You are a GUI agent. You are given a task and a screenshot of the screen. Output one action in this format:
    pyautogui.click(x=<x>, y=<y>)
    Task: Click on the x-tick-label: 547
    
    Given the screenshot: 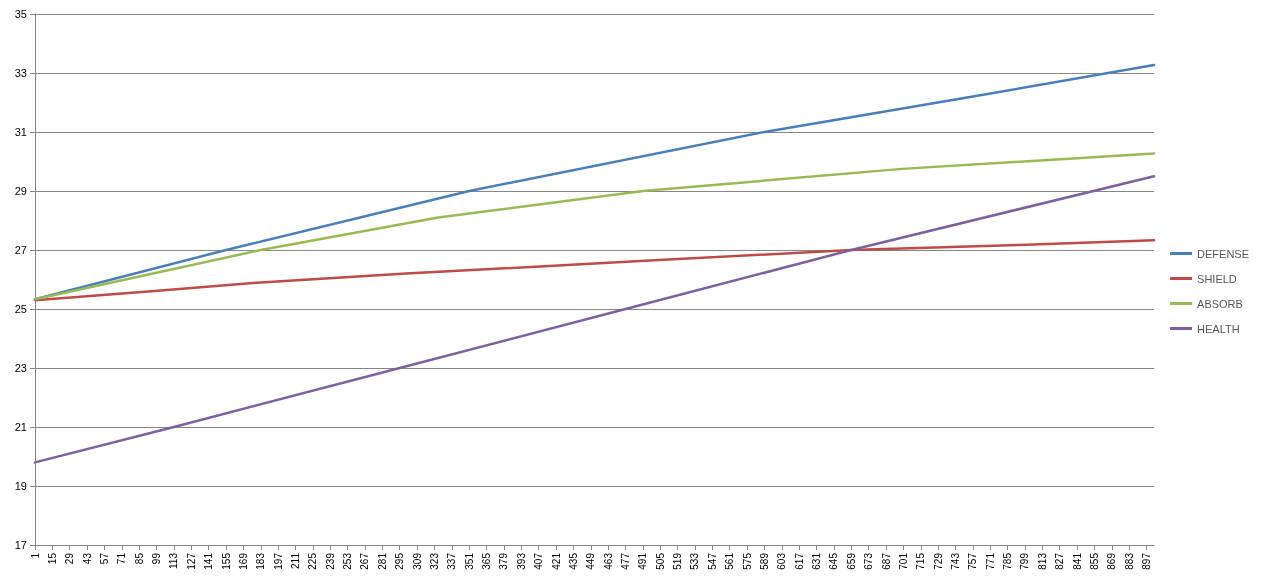 What is the action you would take?
    pyautogui.click(x=712, y=561)
    